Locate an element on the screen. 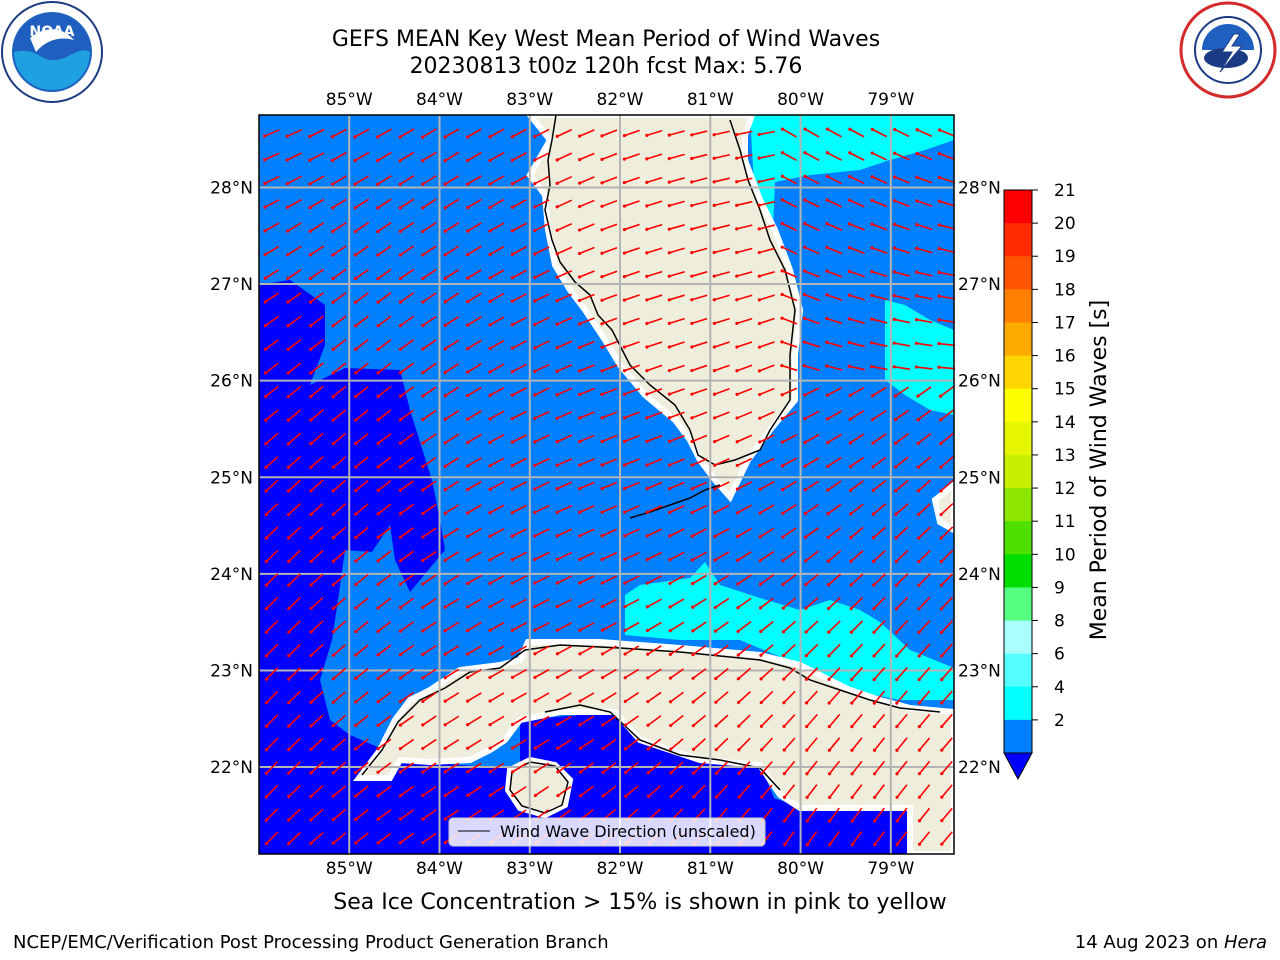 This screenshot has width=1280, height=960. lat-tick-label: 27°N is located at coordinates (231, 285).